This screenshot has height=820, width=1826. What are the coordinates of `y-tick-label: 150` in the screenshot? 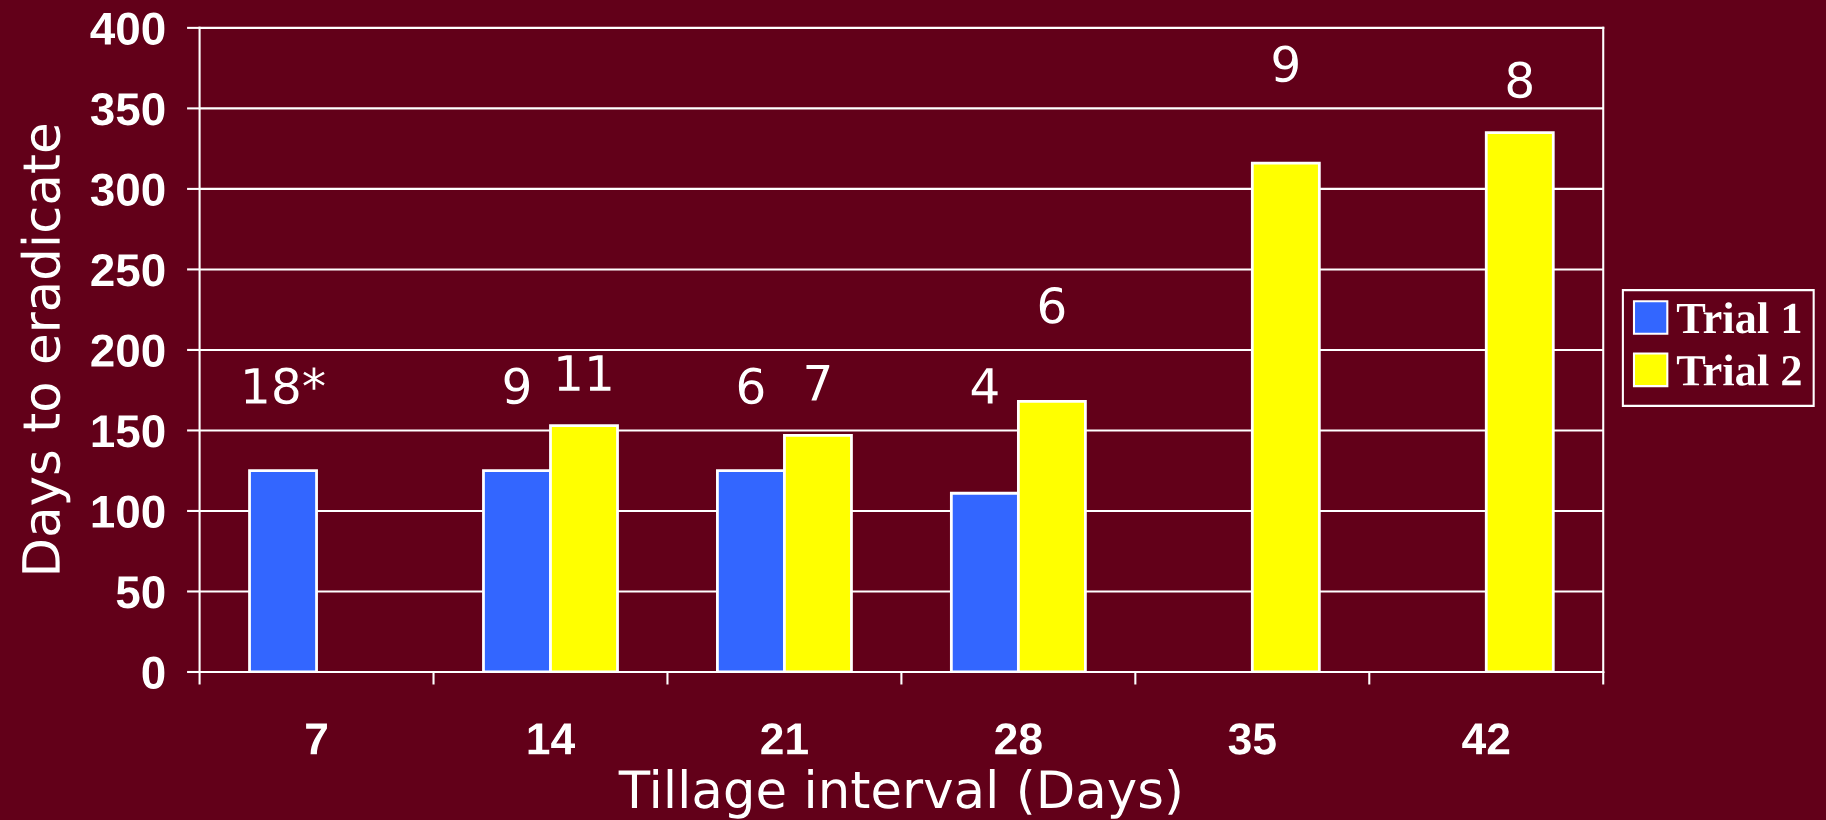 It's located at (128, 431).